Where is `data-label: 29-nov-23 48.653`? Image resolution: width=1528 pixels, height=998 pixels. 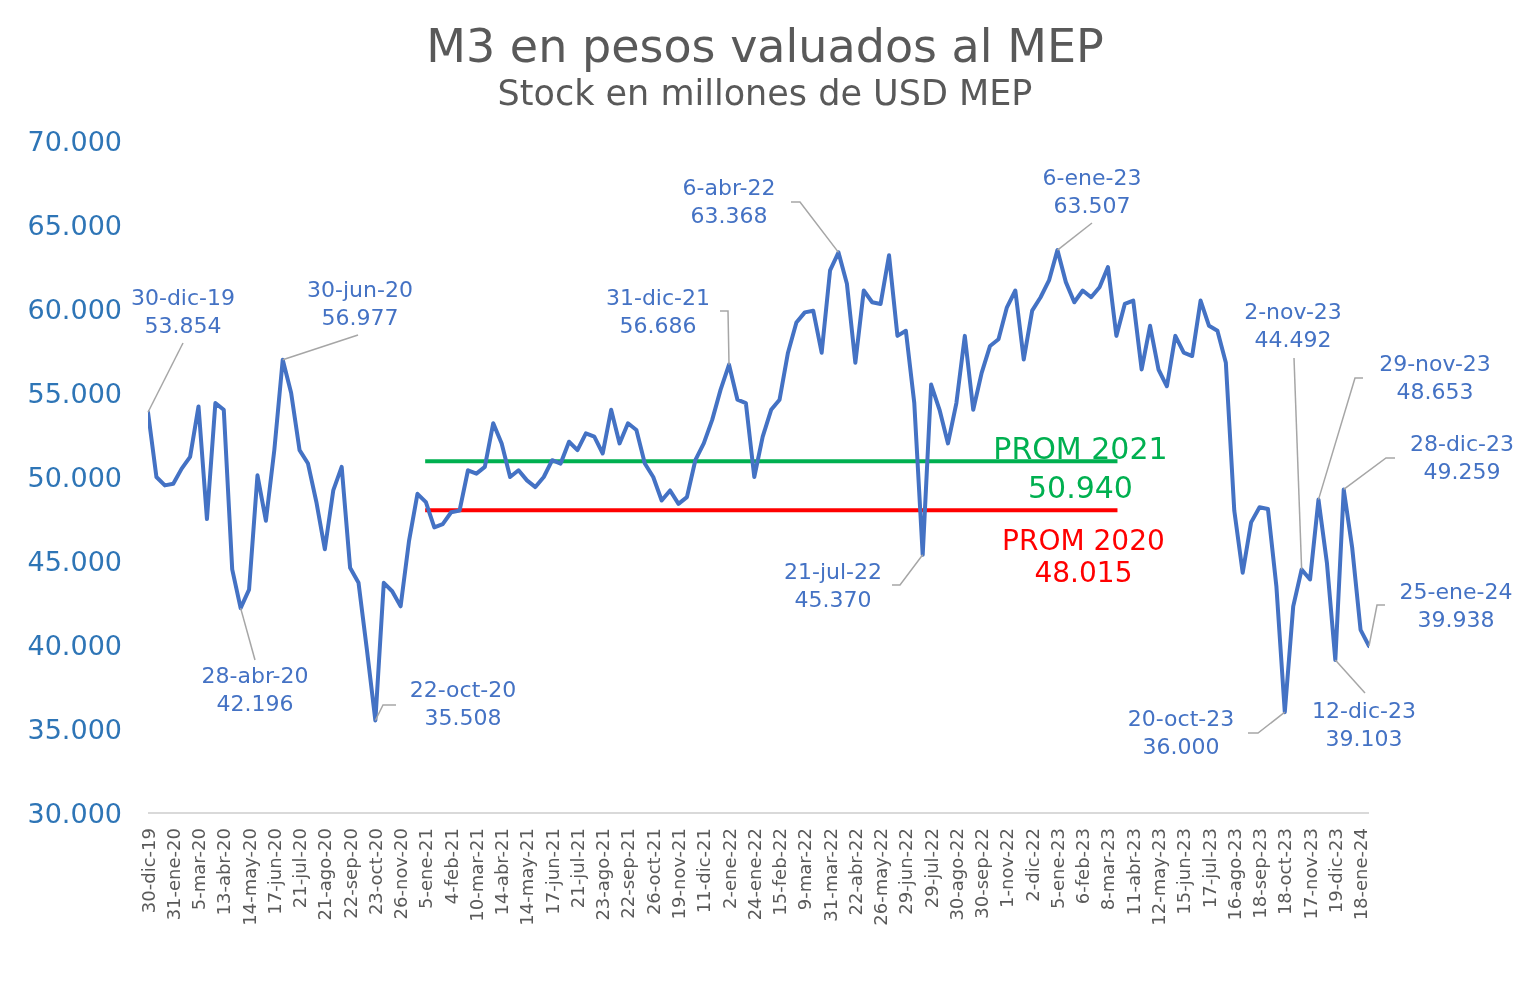
data-label: 29-nov-23 48.653 is located at coordinates (1435, 377).